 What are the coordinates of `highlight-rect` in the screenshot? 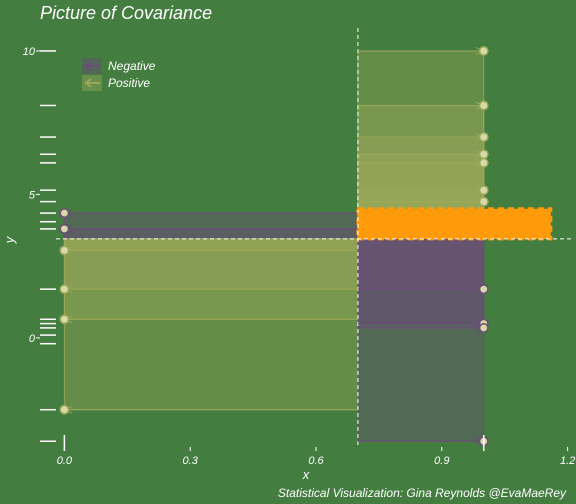 It's located at (454, 224).